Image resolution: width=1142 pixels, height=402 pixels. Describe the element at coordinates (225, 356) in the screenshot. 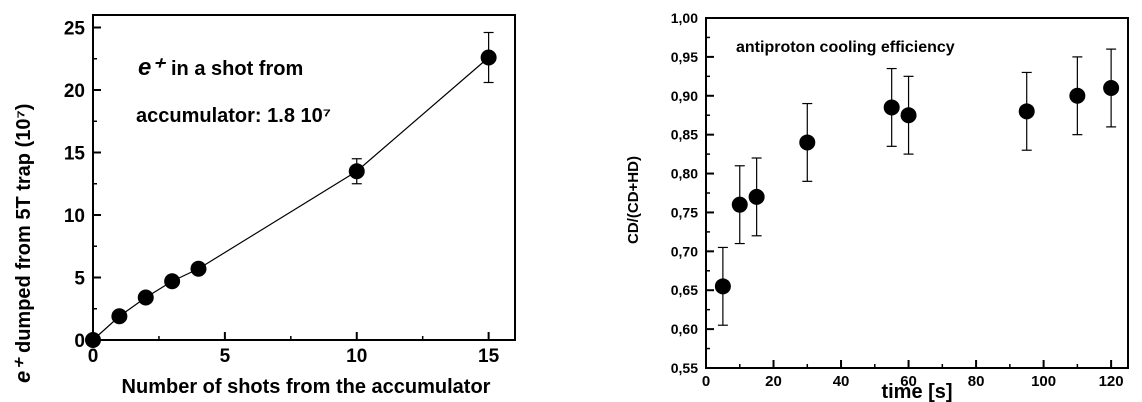

I see `x-tick-label: 5` at that location.